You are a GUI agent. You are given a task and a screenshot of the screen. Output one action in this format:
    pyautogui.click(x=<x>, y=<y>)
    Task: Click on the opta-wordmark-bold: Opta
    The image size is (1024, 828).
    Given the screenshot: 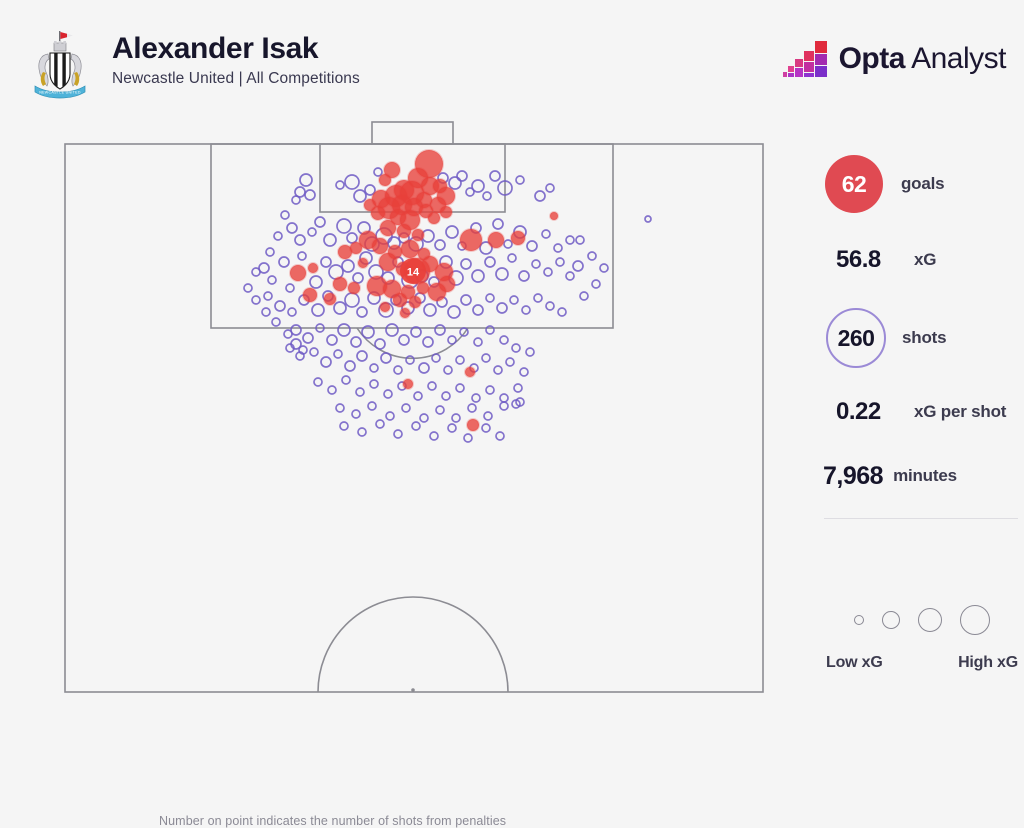 What is the action you would take?
    pyautogui.click(x=872, y=58)
    